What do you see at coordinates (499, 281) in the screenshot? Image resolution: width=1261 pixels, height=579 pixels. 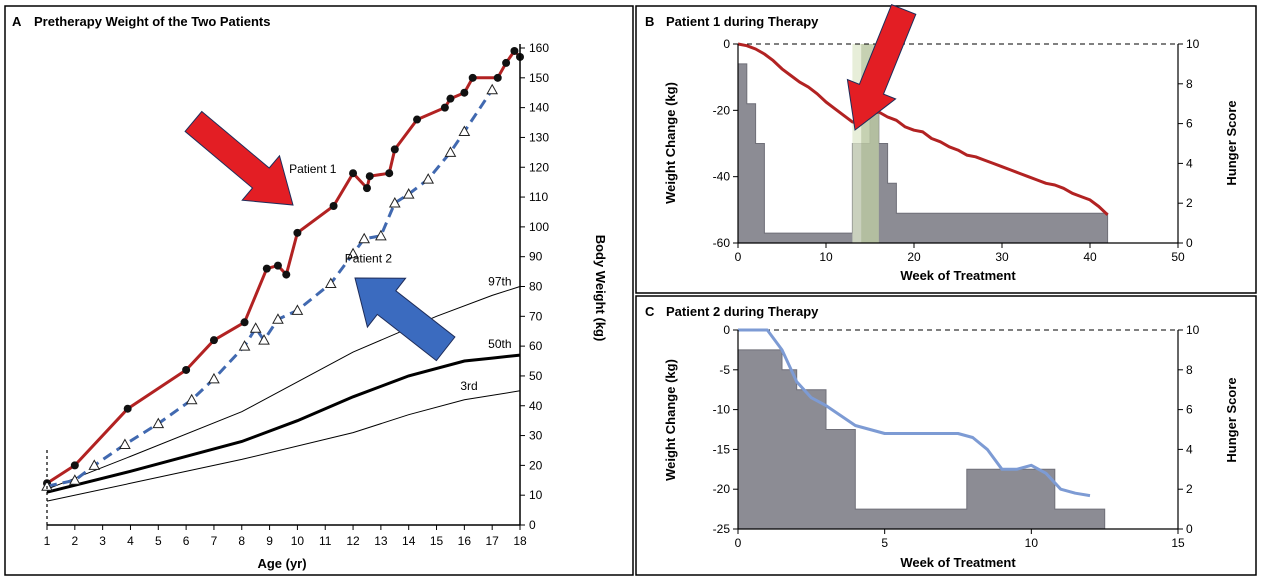 I see `reference-curve-label: 97th` at bounding box center [499, 281].